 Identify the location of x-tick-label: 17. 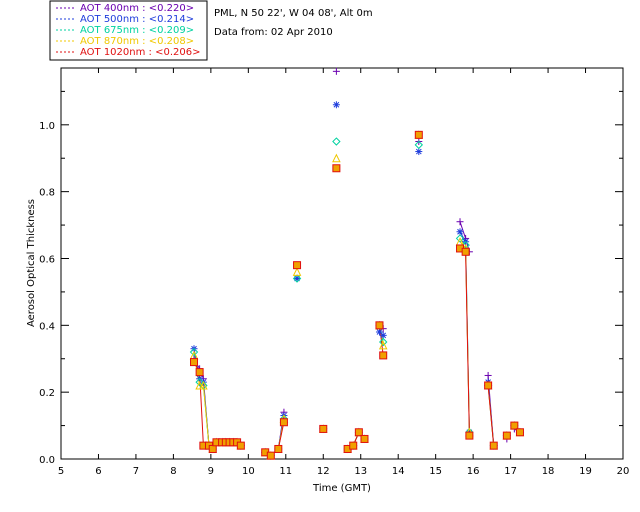
(510, 471).